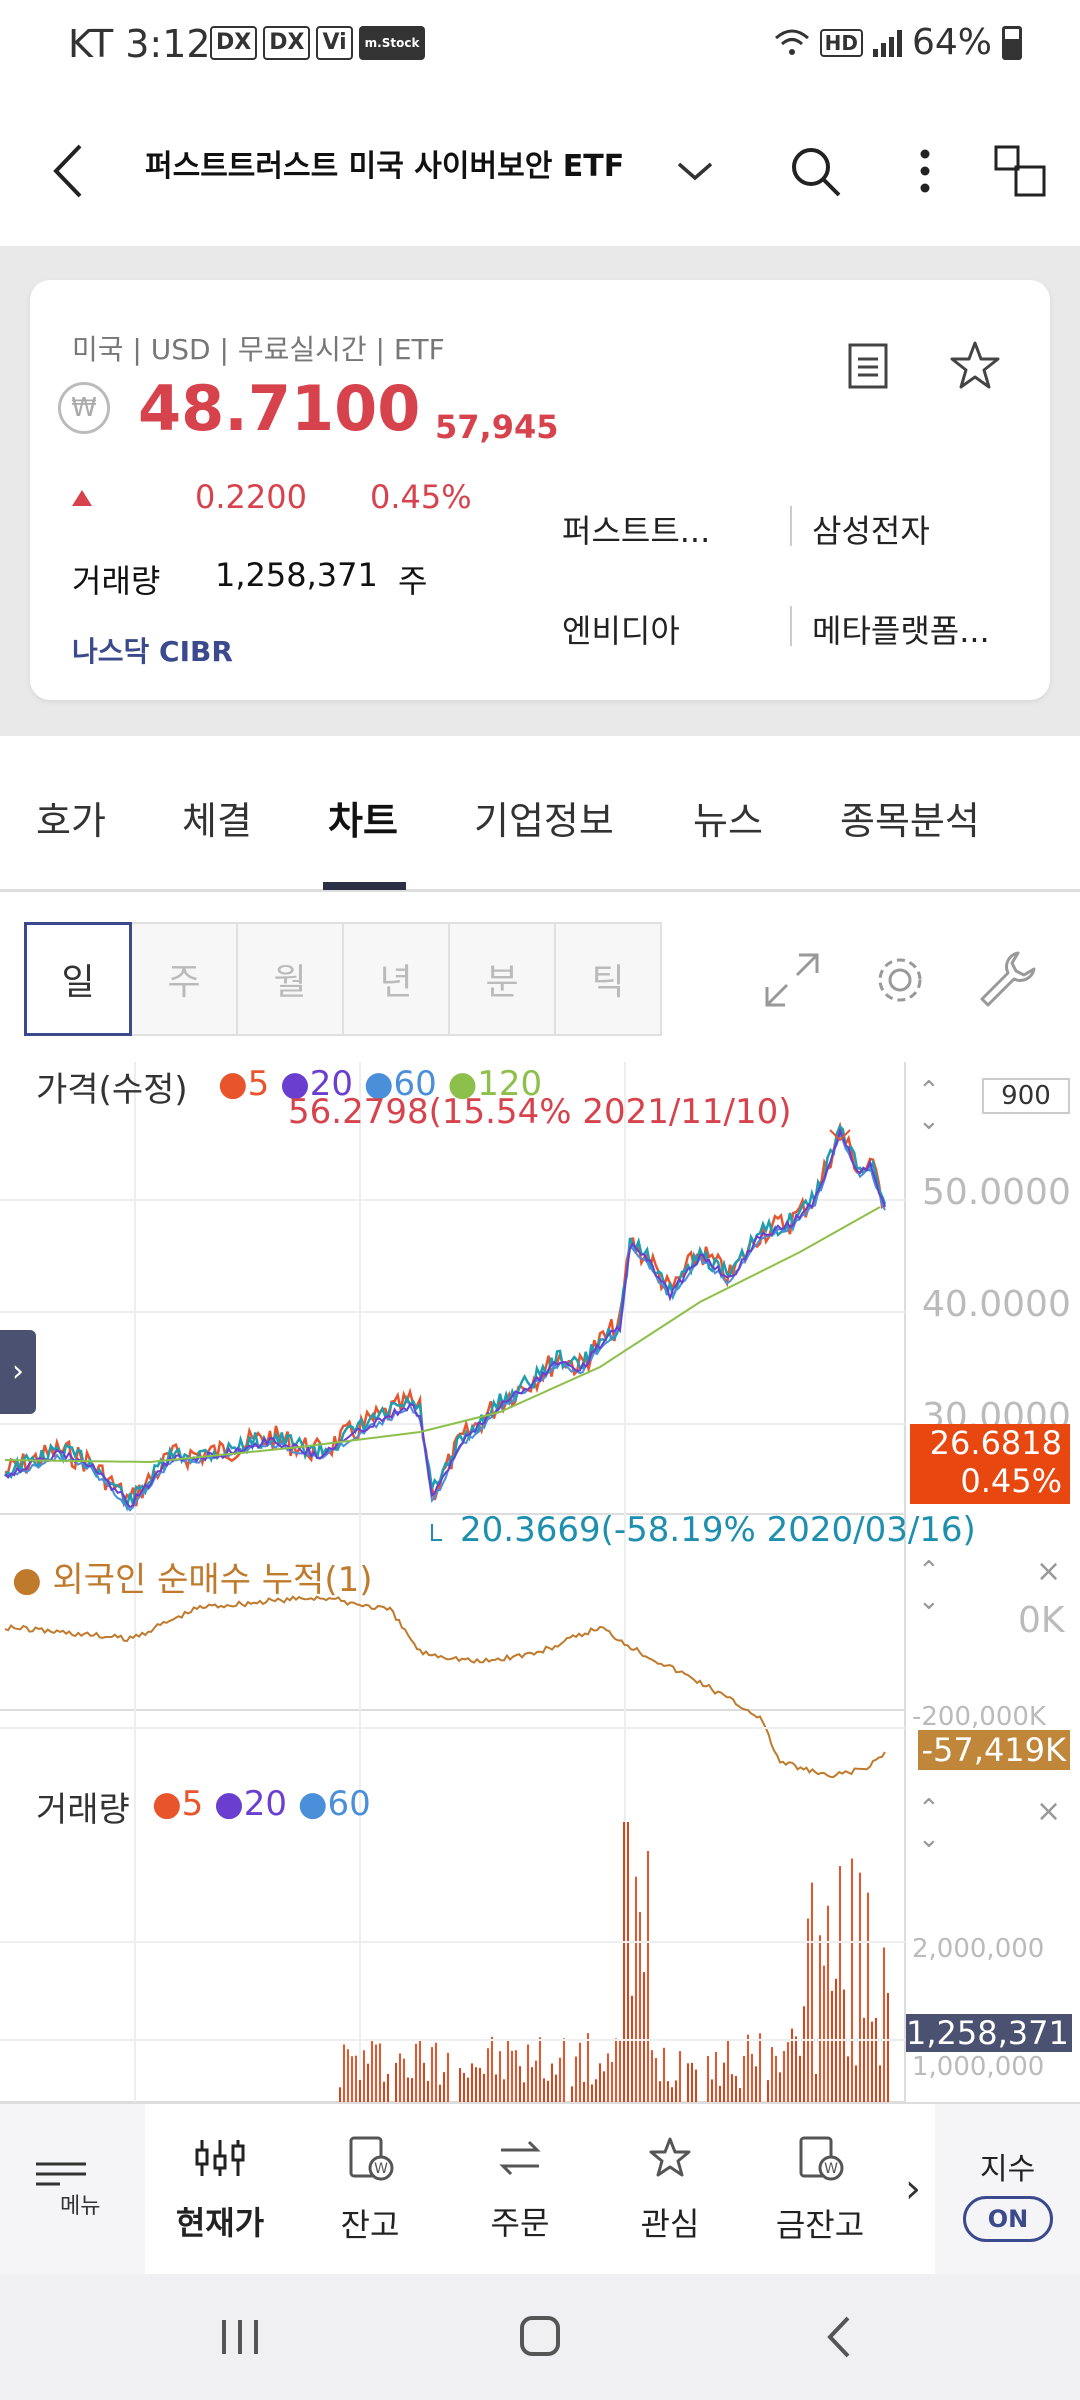  I want to click on page-title: 퍼스트트러스트 미국 사이버보안 ETF, so click(385, 166).